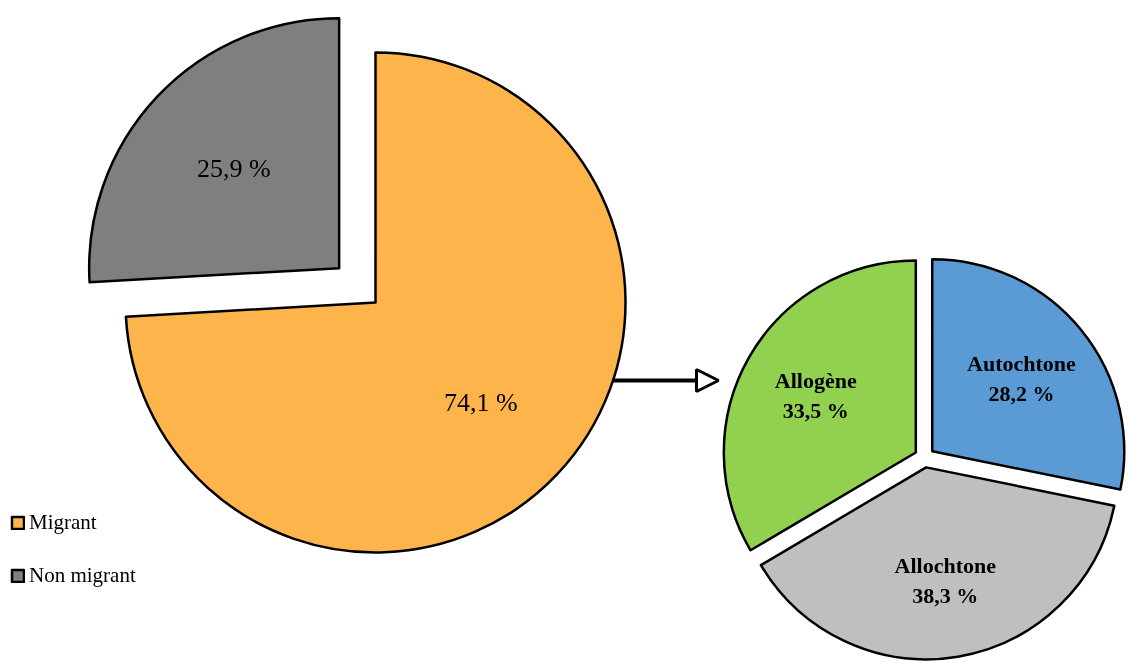 Image resolution: width=1128 pixels, height=663 pixels. Describe the element at coordinates (815, 380) in the screenshot. I see `slice-label: Allogène` at that location.